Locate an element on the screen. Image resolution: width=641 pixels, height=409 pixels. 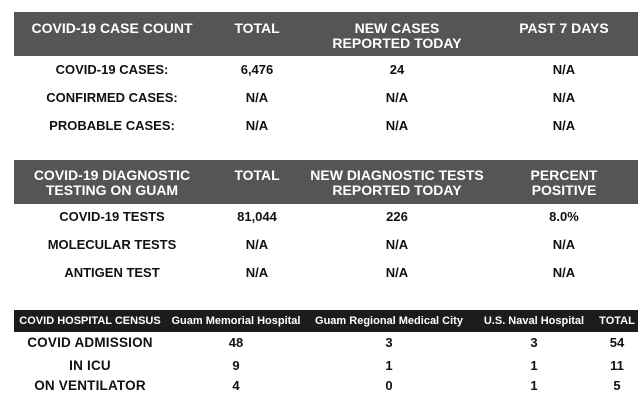
row-total: 5 is located at coordinates (617, 385).